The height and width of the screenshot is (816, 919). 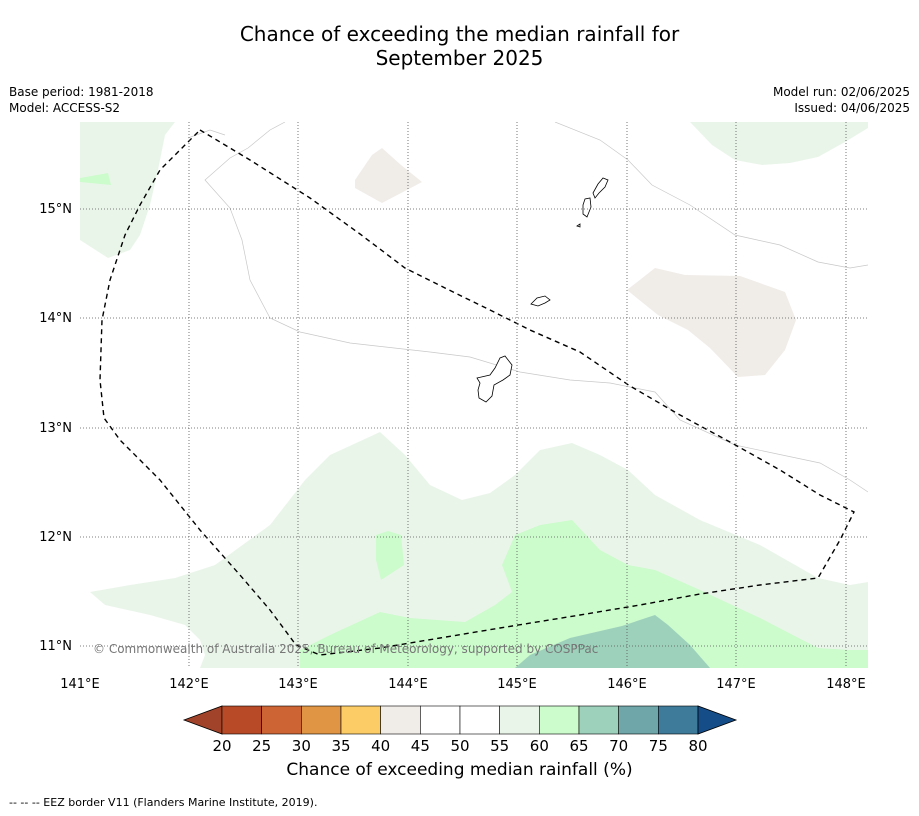 I want to click on lon-label: 142°E, so click(x=189, y=684).